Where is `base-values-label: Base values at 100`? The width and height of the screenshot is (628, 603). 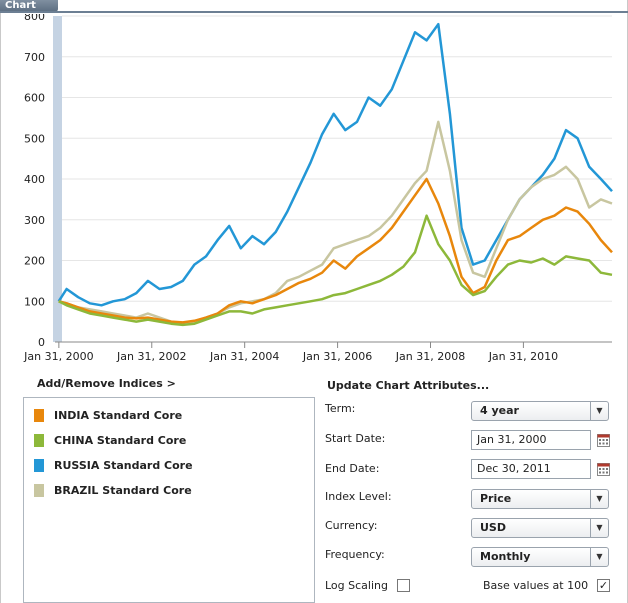 base-values-label: Base values at 100 is located at coordinates (536, 585).